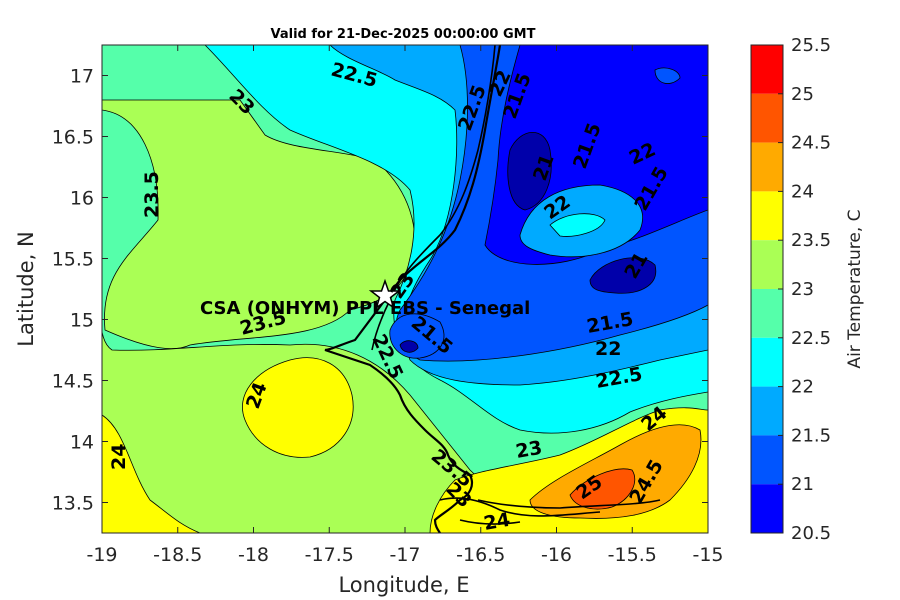  I want to click on x-tick-label: -15, so click(707, 555).